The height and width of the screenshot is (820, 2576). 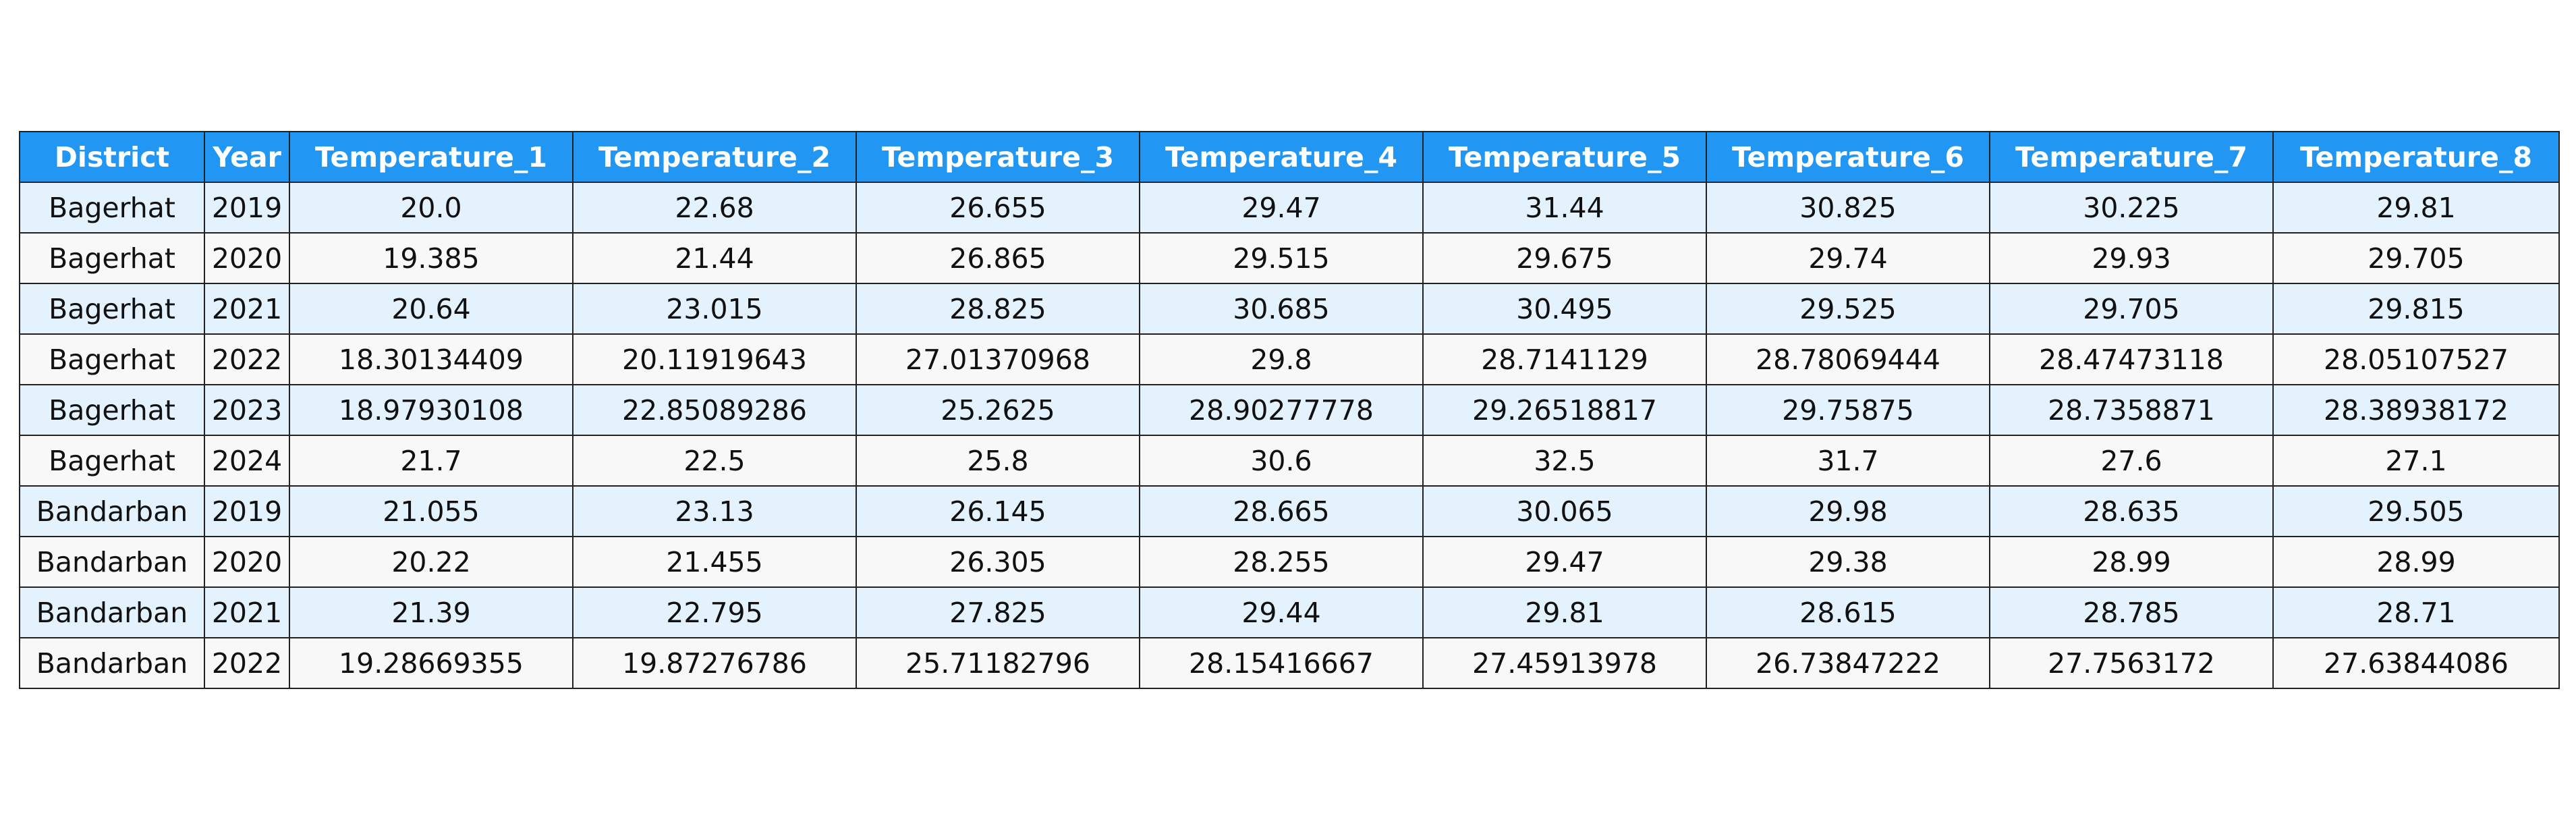 What do you see at coordinates (998, 410) in the screenshot?
I see `table-cell: 25.2625` at bounding box center [998, 410].